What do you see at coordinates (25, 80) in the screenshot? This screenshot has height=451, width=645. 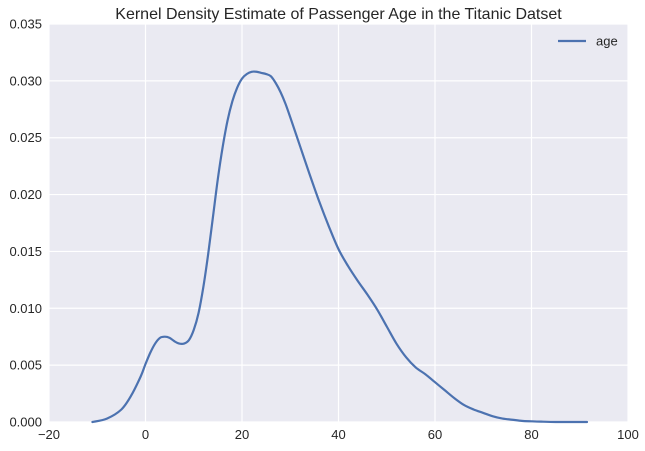 I see `y-tick-label: 0.030` at bounding box center [25, 80].